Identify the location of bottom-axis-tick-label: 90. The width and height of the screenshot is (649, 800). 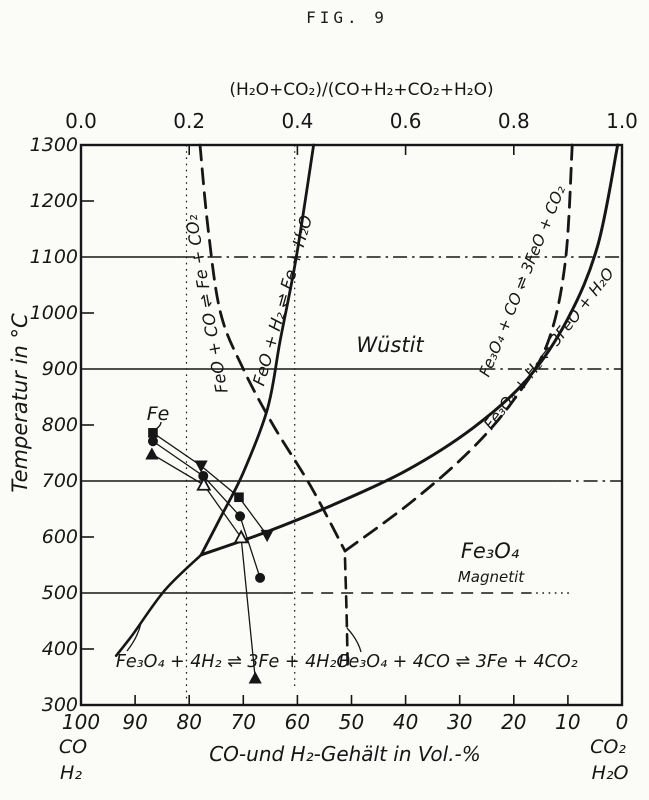
(134, 722).